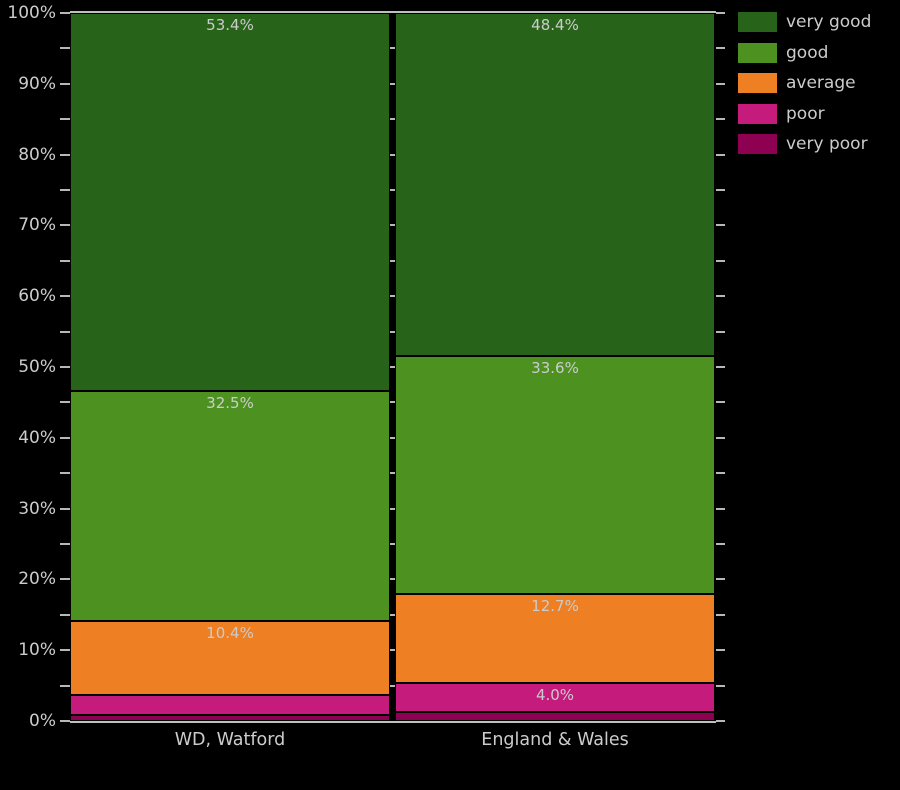 Image resolution: width=900 pixels, height=790 pixels. Describe the element at coordinates (813, 144) in the screenshot. I see `legend-item: very poor` at that location.